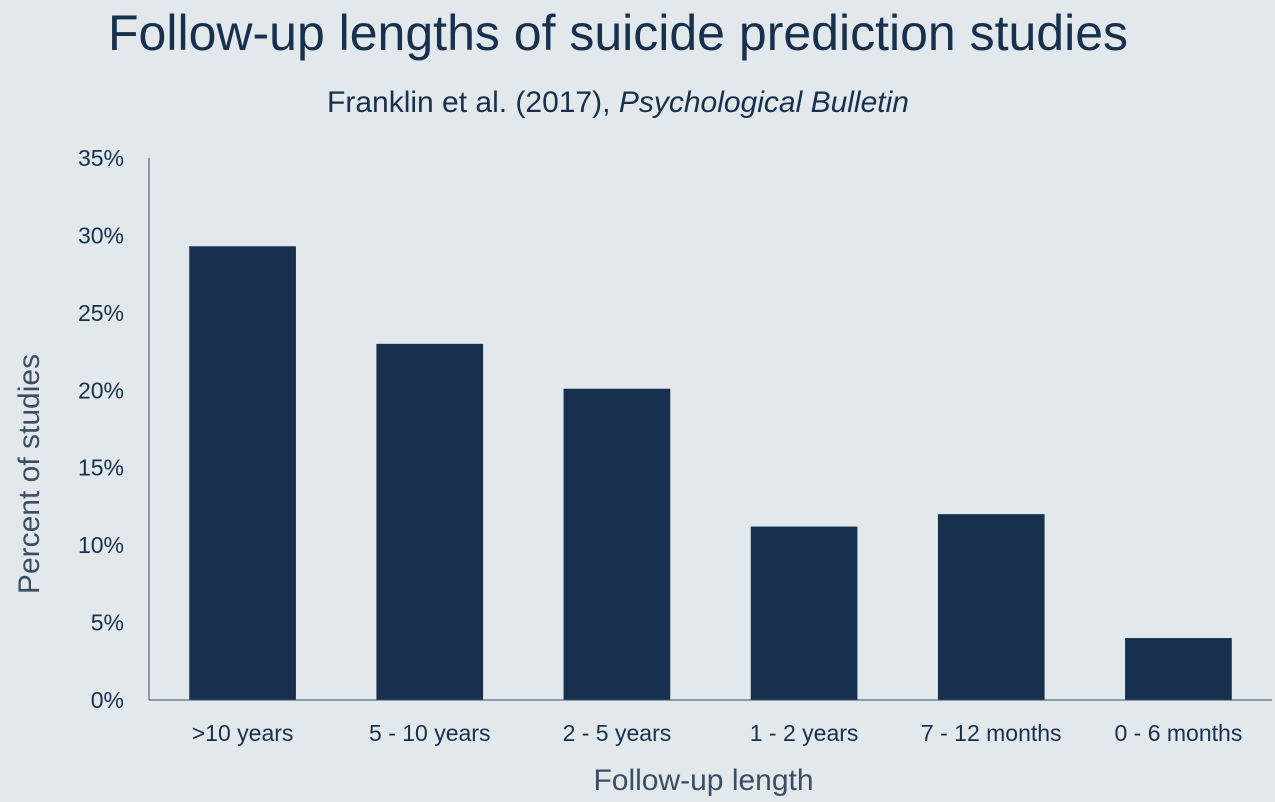 This screenshot has height=802, width=1275. Describe the element at coordinates (243, 733) in the screenshot. I see `x-tick-label: >10 years` at that location.